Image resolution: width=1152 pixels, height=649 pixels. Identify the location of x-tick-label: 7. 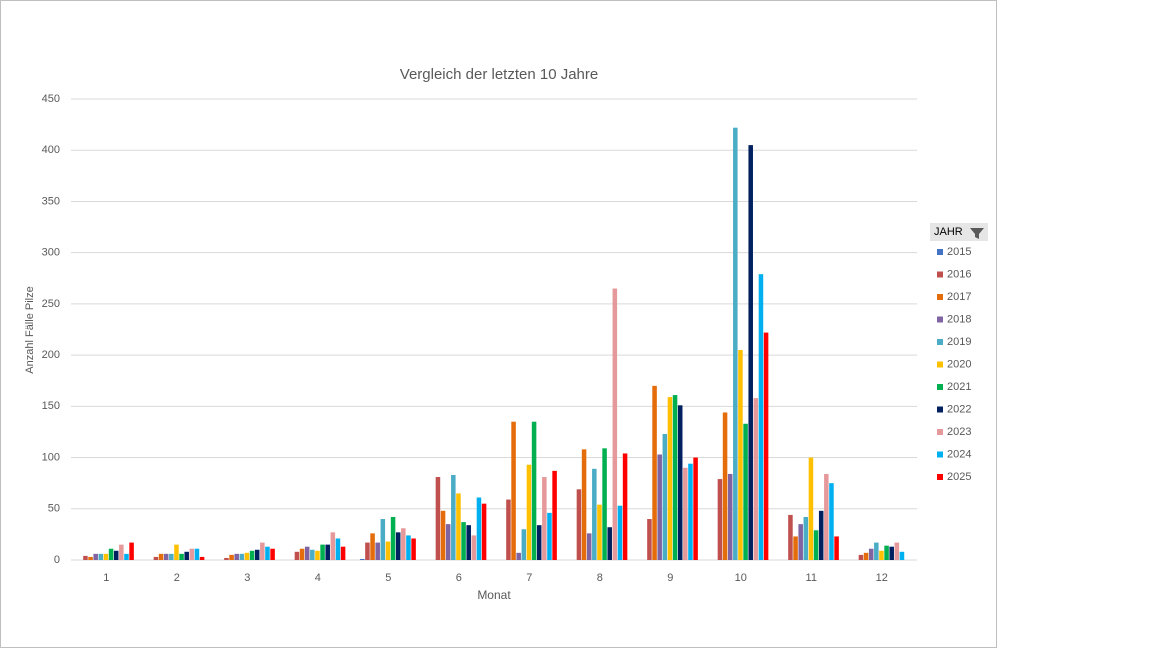
(529, 578).